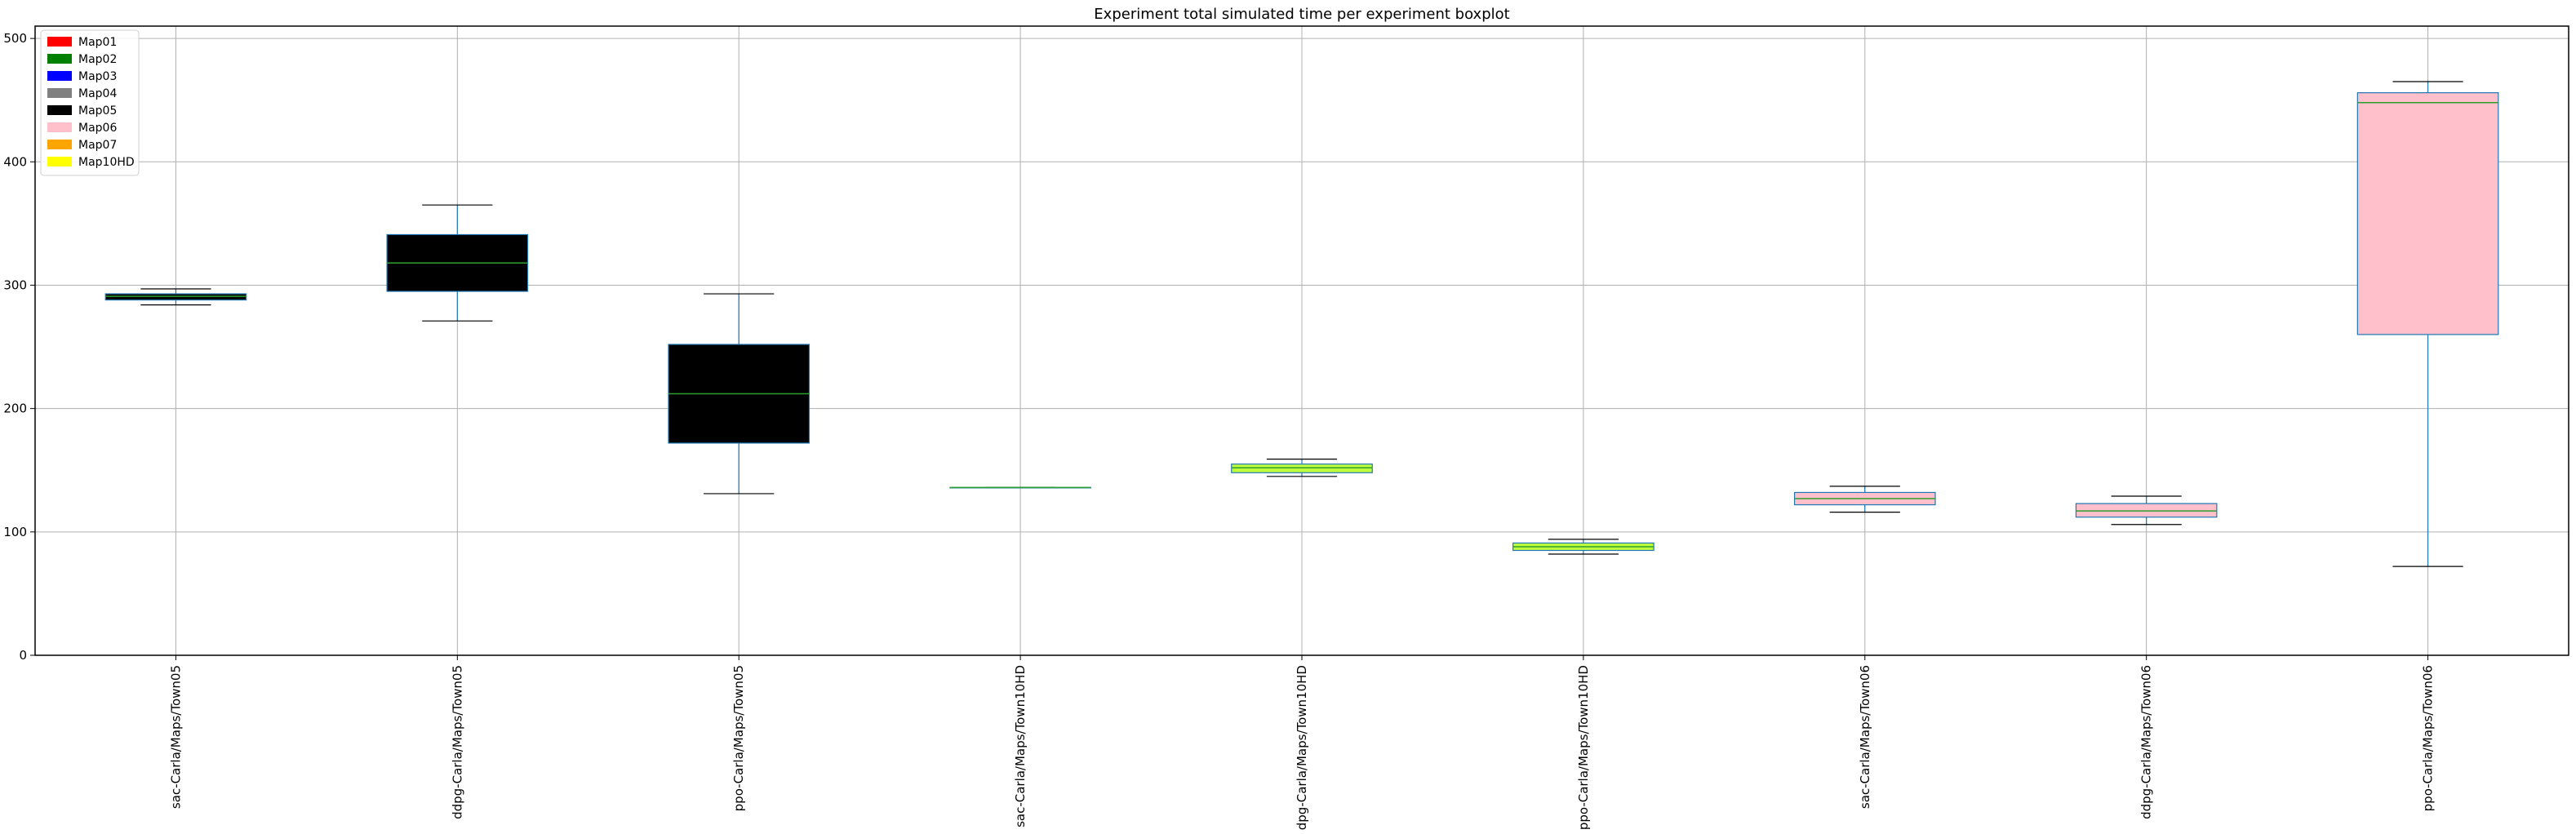 The image size is (2576, 834). I want to click on x-tick-label: ppo-Carla/Maps/Town06, so click(2428, 738).